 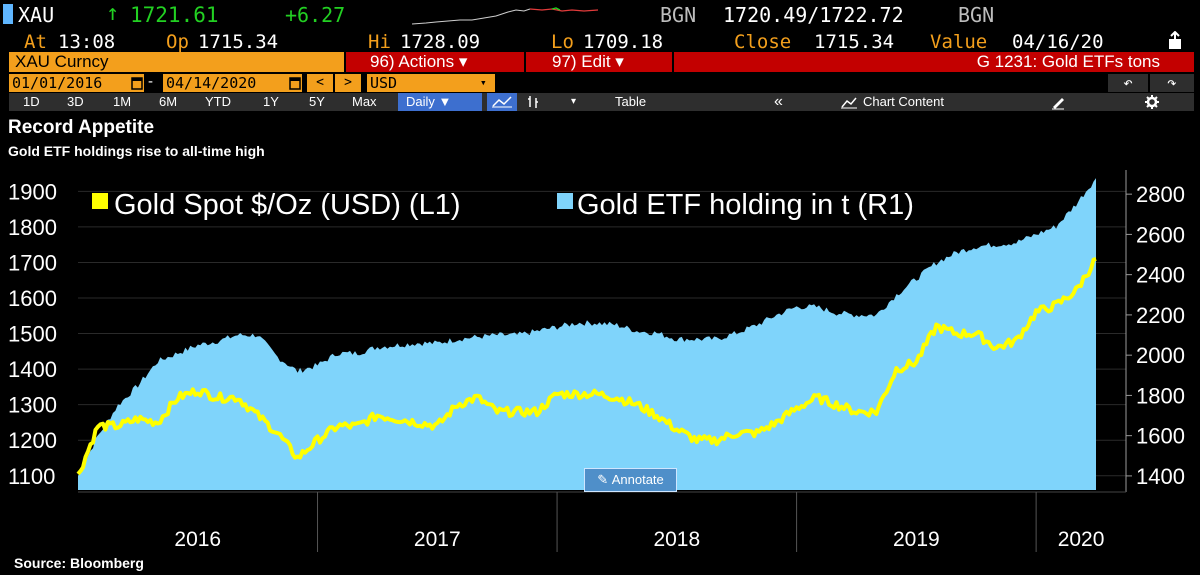 What do you see at coordinates (348, 83) in the screenshot?
I see `next-period-button: >` at bounding box center [348, 83].